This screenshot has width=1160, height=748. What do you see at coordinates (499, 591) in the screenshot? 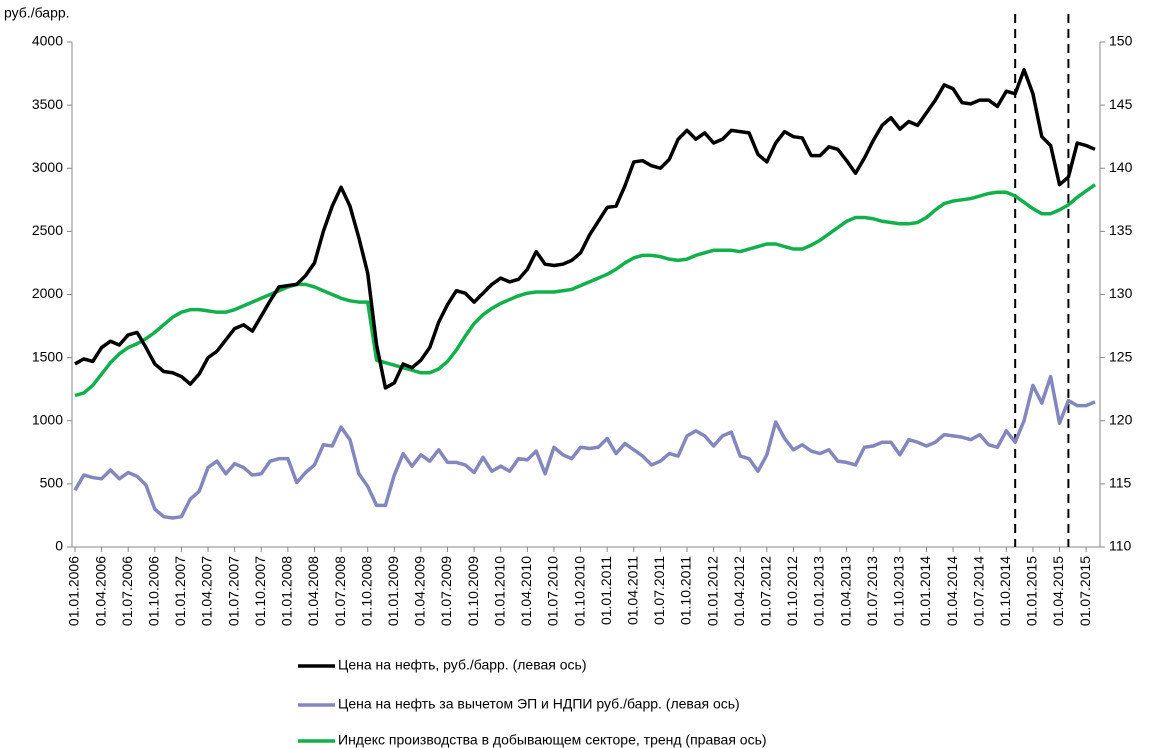
I see `x-tick-label: 01.01.2010` at bounding box center [499, 591].